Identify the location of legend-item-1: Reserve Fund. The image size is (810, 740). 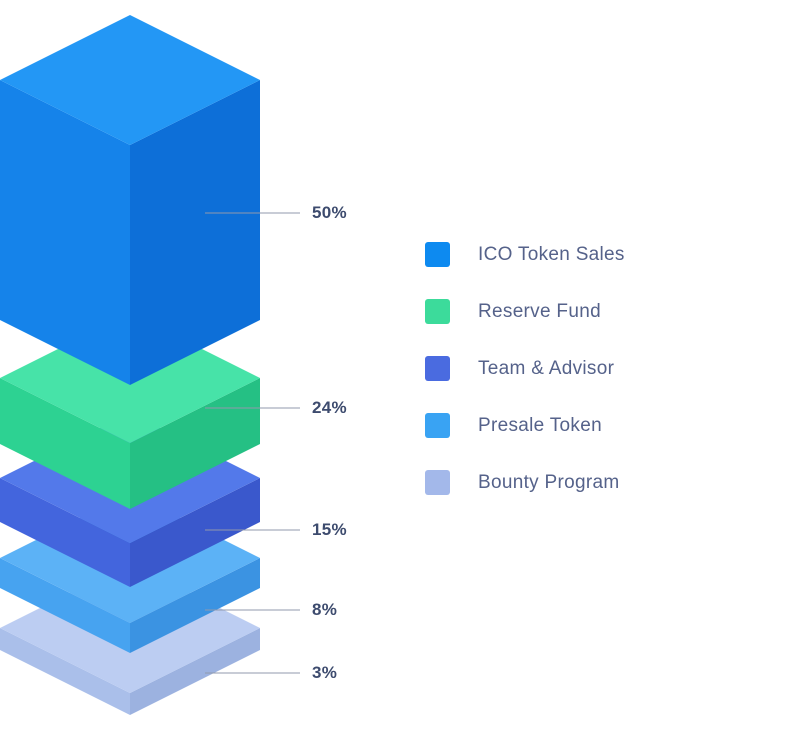
(525, 311).